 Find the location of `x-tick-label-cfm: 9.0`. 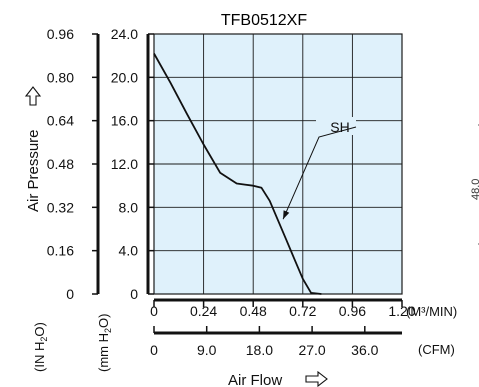

x-tick-label-cfm: 9.0 is located at coordinates (207, 350).